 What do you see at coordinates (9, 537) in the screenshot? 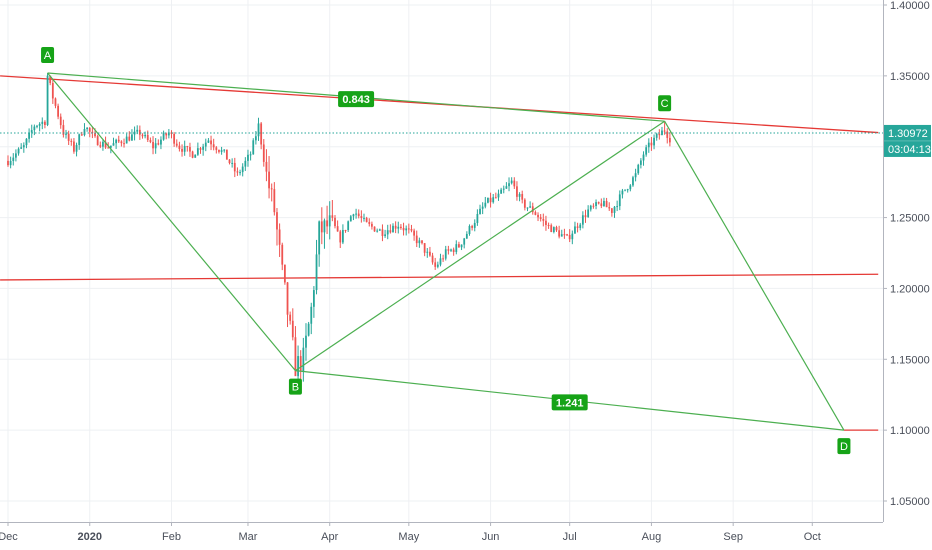
I see `x-tick-label: Dec` at bounding box center [9, 537].